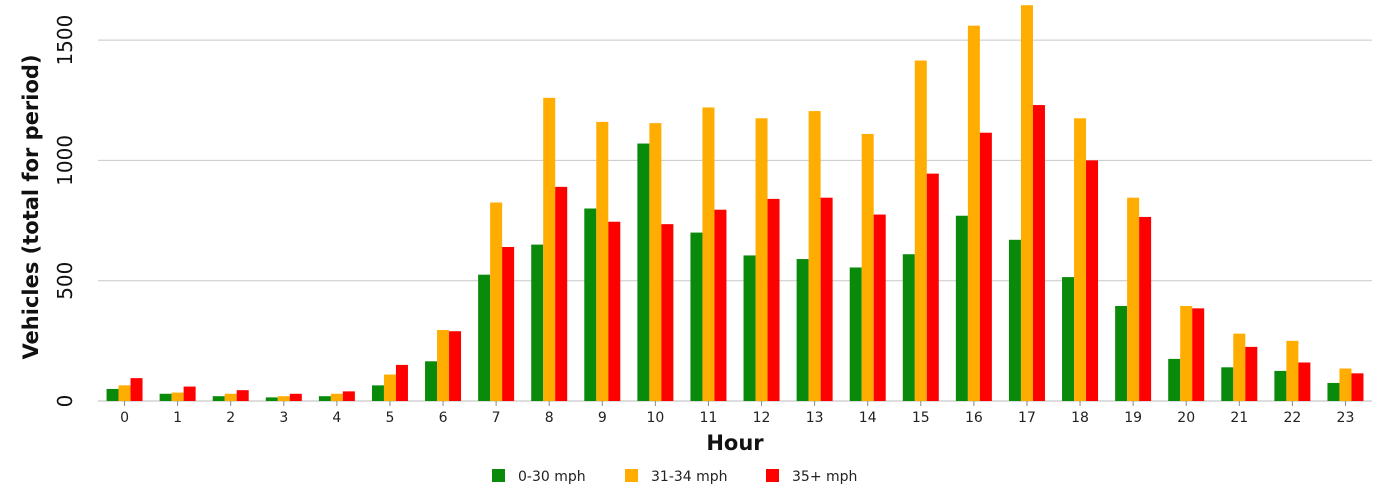  What do you see at coordinates (65, 211) in the screenshot?
I see `y-tick-labels: 0 500 1000 1500` at bounding box center [65, 211].